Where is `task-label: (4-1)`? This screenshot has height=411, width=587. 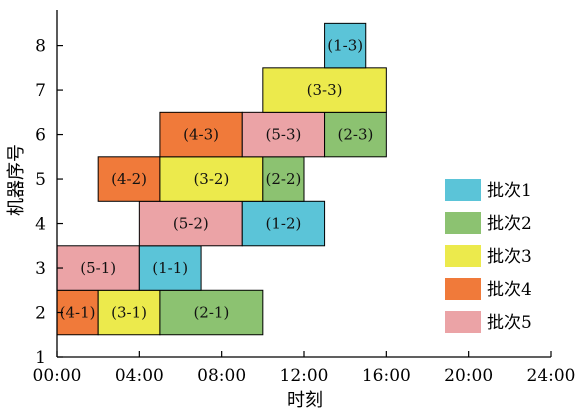
task-label: (4-1) is located at coordinates (78, 313).